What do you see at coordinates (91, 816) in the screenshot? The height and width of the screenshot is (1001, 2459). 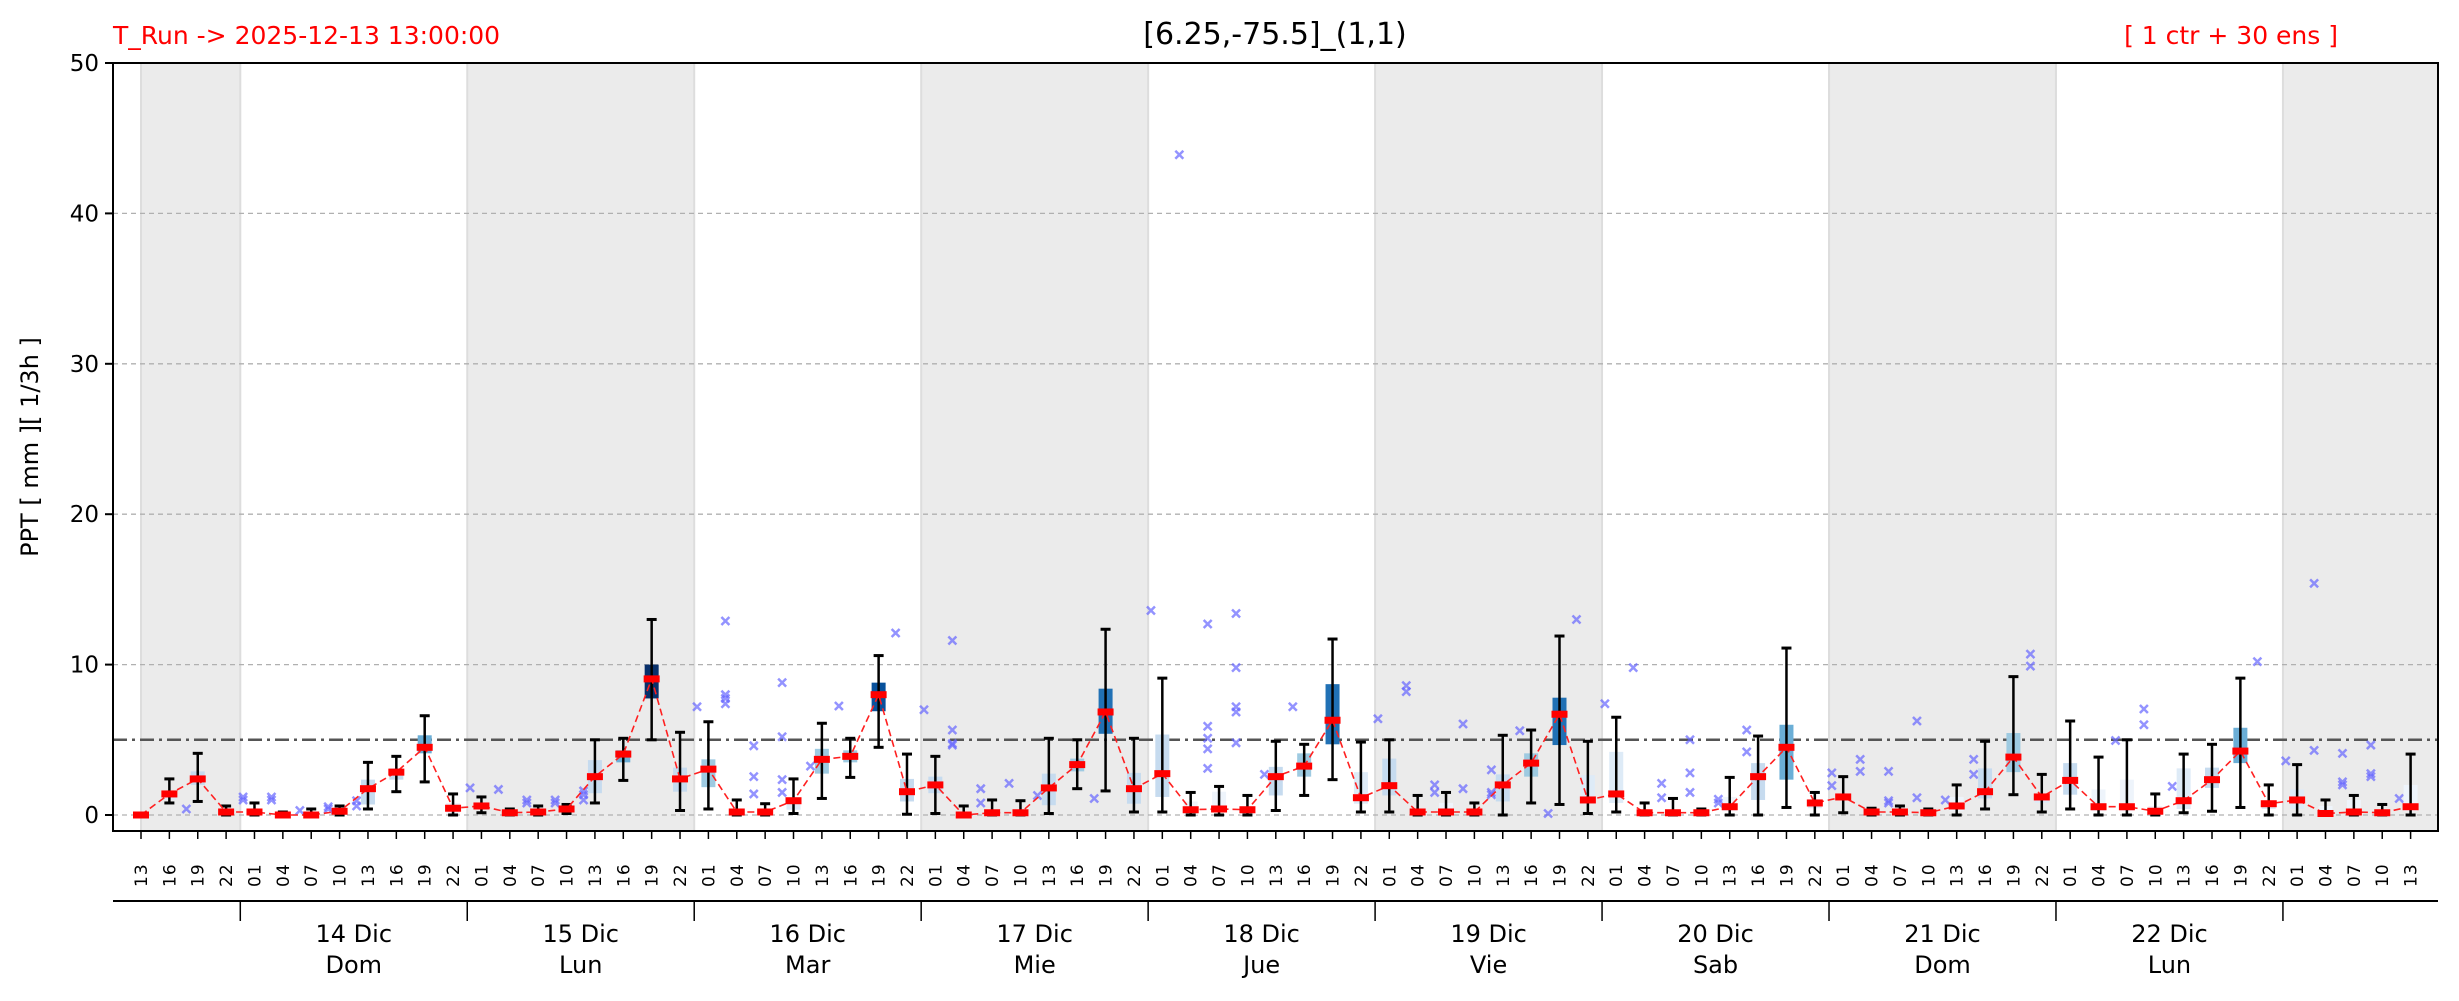 I see `y-tick-label: 0` at bounding box center [91, 816].